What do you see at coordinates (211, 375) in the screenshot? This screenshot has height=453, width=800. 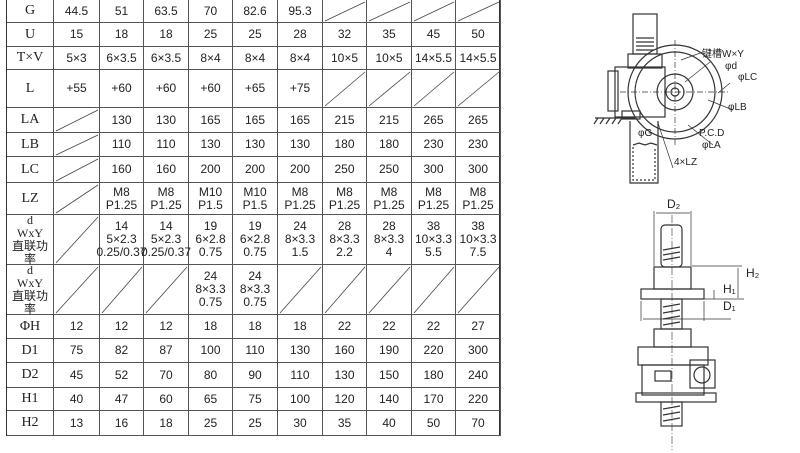 I see `table-cell: 80` at bounding box center [211, 375].